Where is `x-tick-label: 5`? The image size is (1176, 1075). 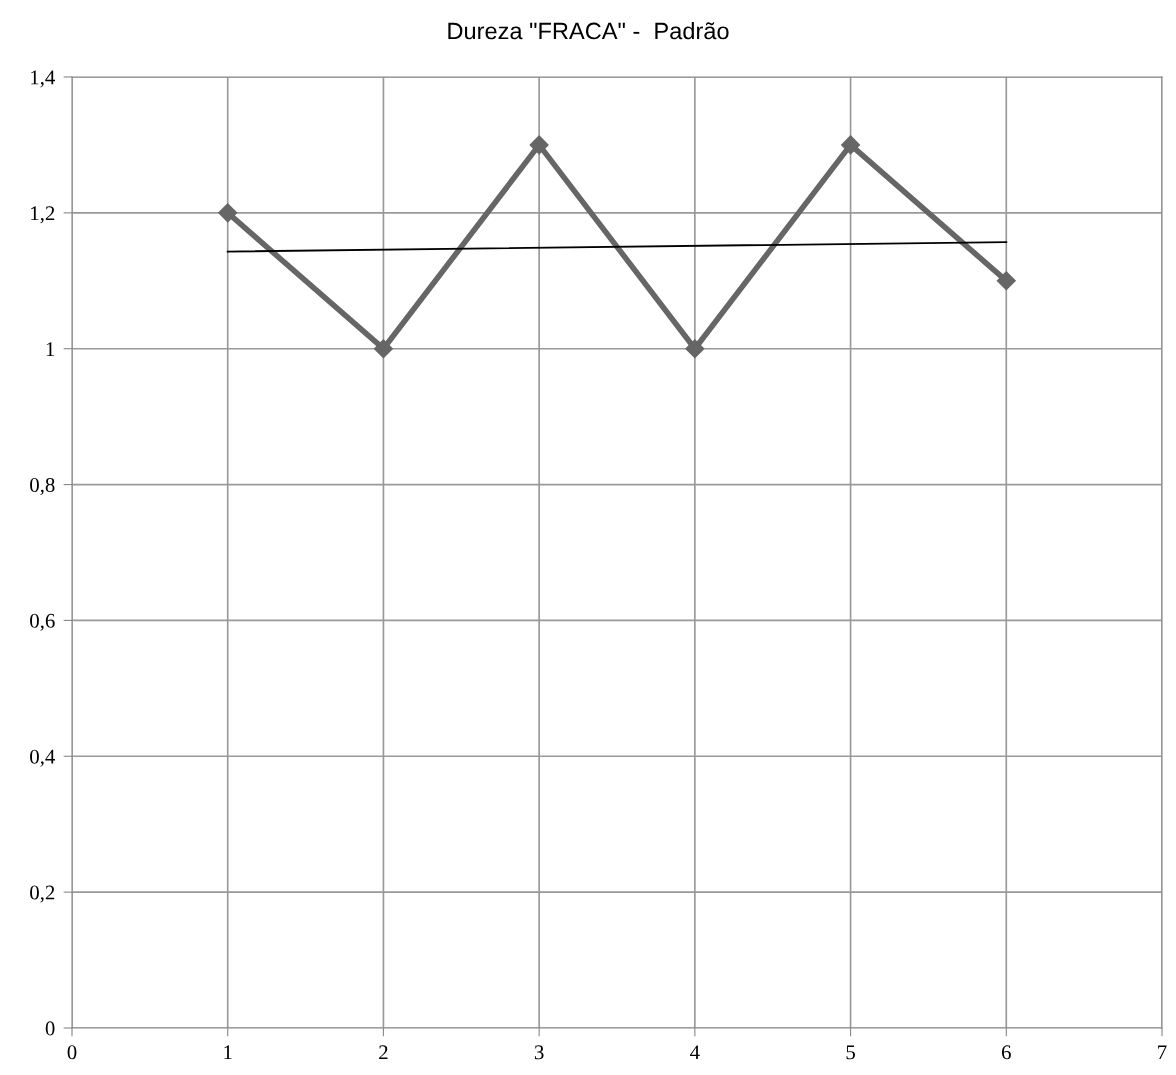
x-tick-label: 5 is located at coordinates (850, 1052).